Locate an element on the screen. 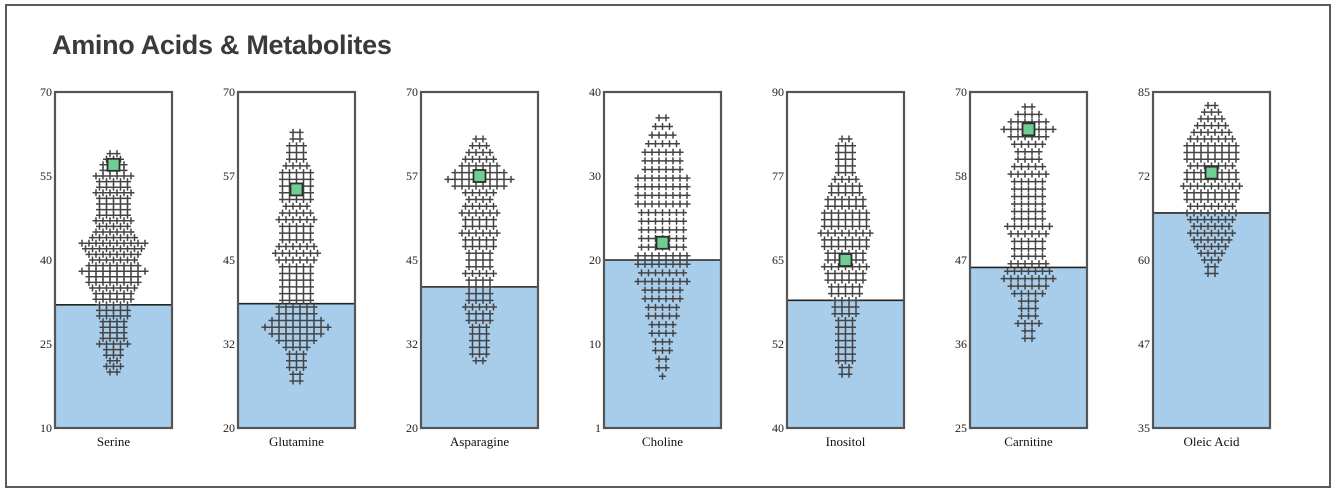 Image resolution: width=1339 pixels, height=495 pixels. y-tick-label: 40 is located at coordinates (46, 260).